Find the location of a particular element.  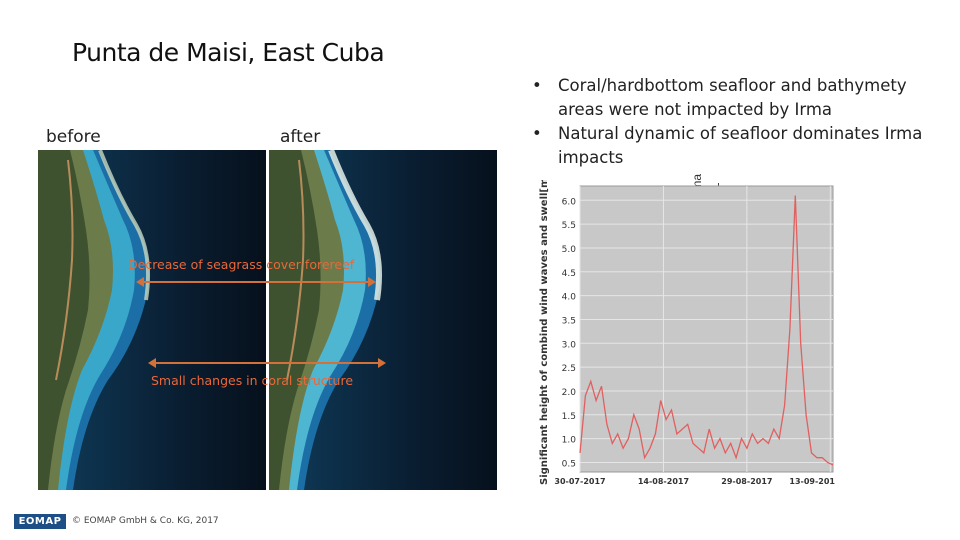

x-tick-label: 13-09-201 is located at coordinates (812, 481).